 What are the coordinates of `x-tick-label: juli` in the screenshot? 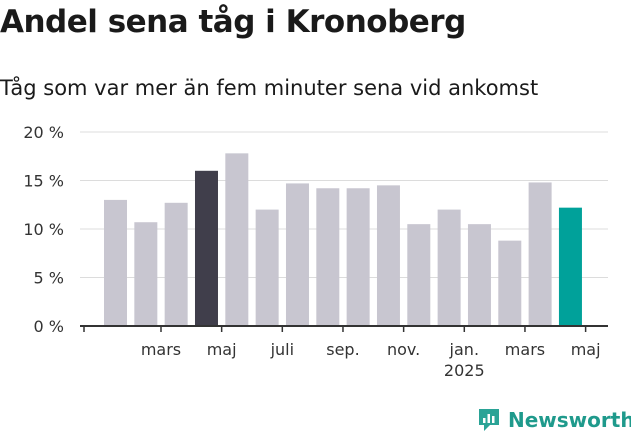 It's located at (282, 349).